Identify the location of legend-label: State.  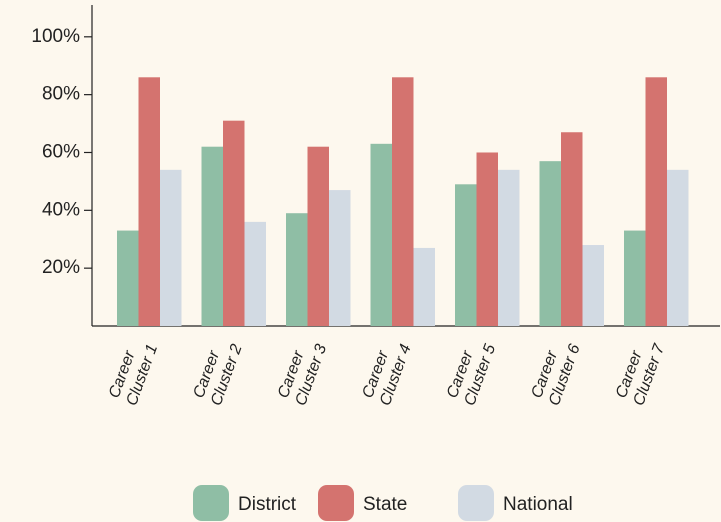
(385, 504).